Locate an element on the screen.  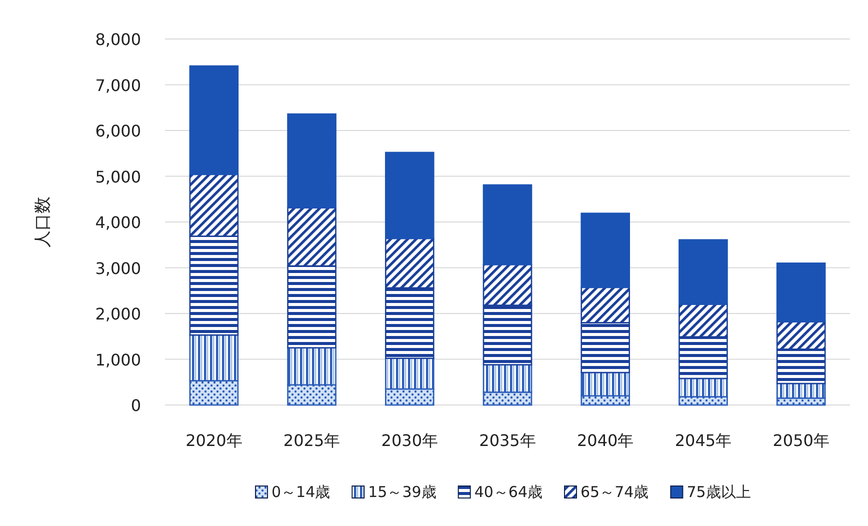
x-tick-label: 2020年 is located at coordinates (214, 440).